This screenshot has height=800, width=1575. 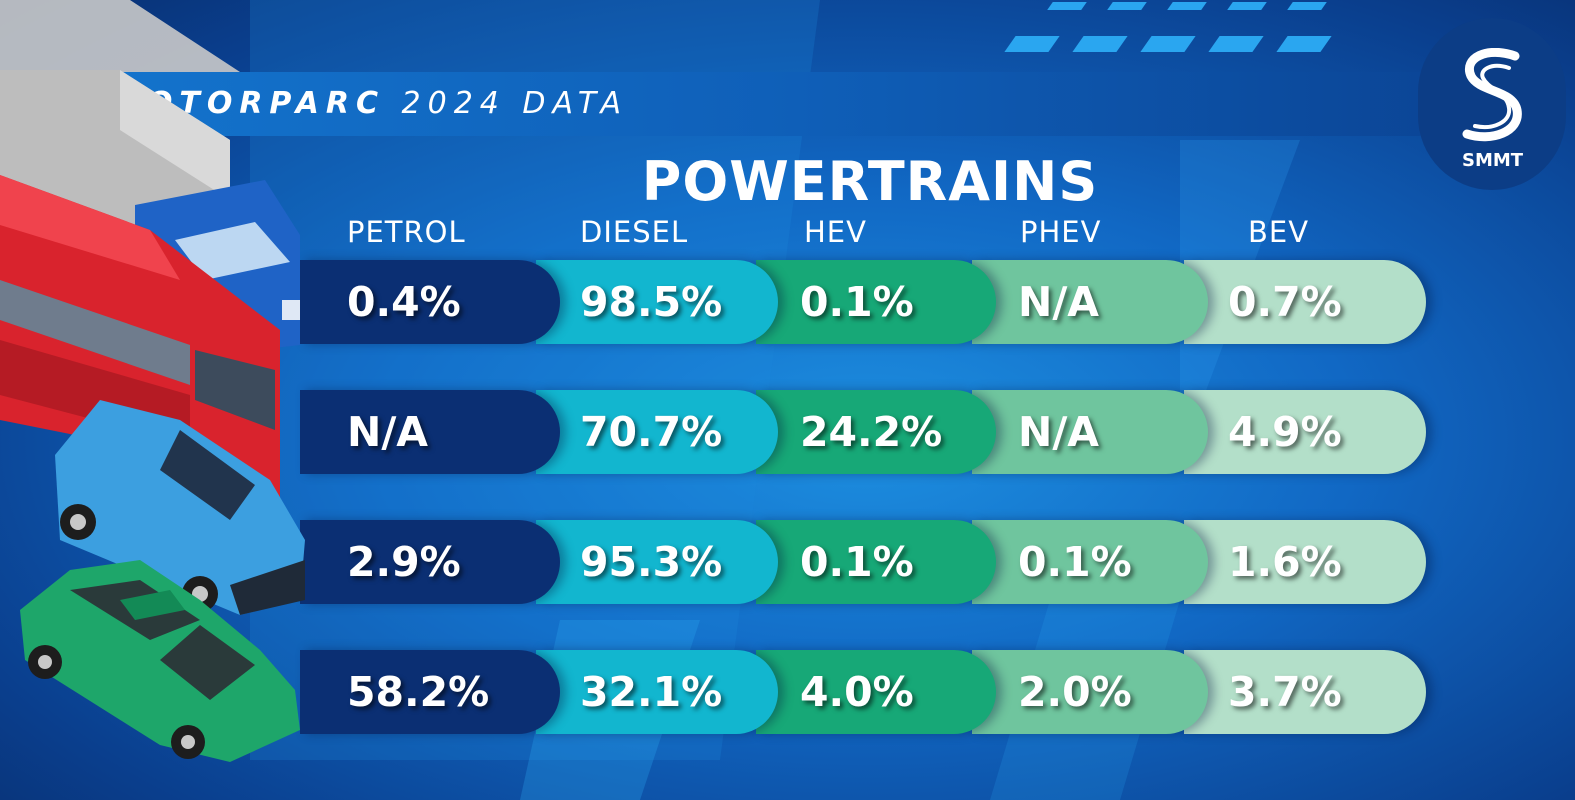 What do you see at coordinates (651, 432) in the screenshot?
I see `cell-value-diesel: 70.7%` at bounding box center [651, 432].